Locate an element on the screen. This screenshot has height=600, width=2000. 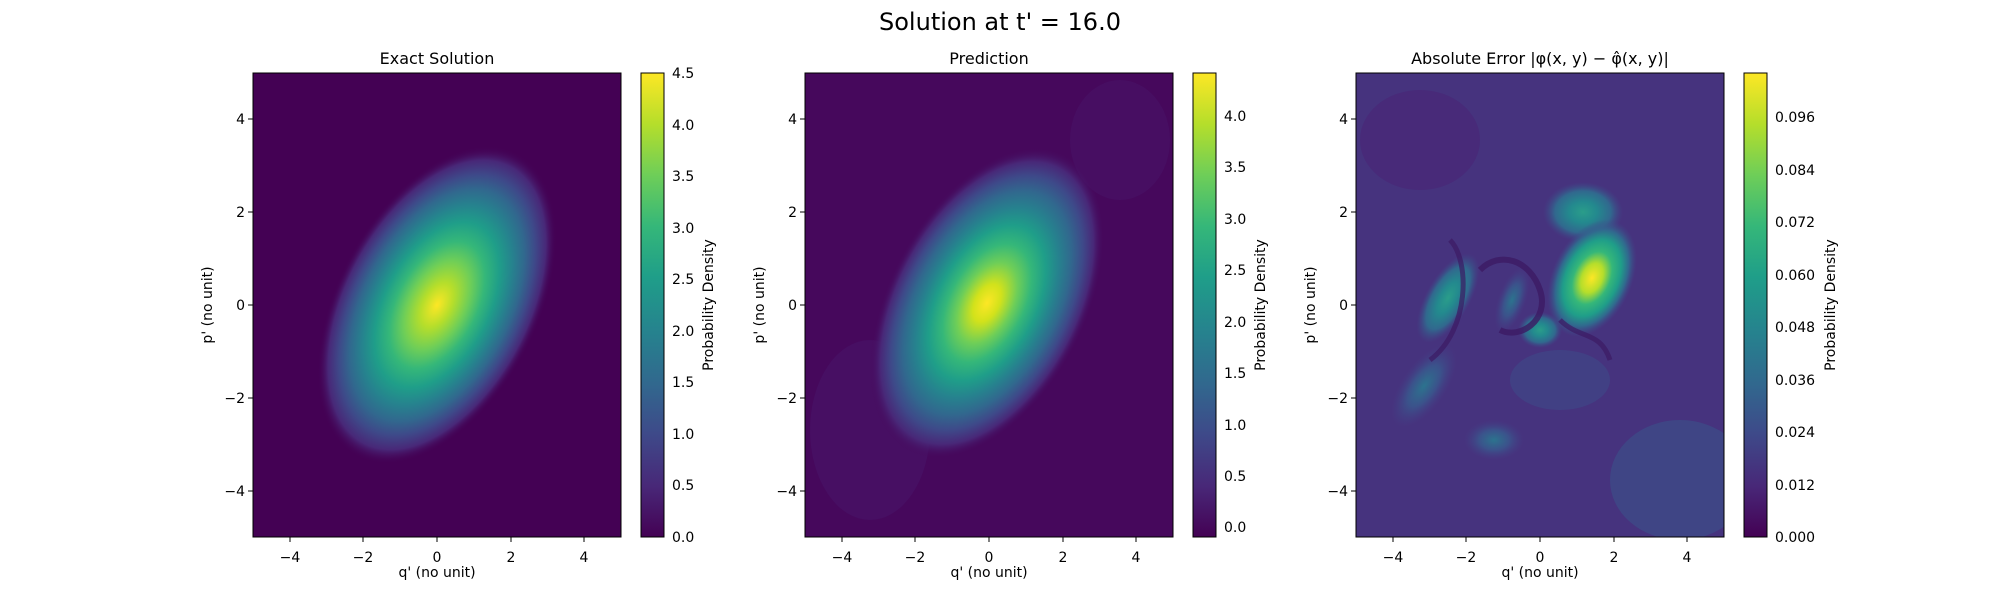
colorbar-tick-label: 0.0 is located at coordinates (683, 538).